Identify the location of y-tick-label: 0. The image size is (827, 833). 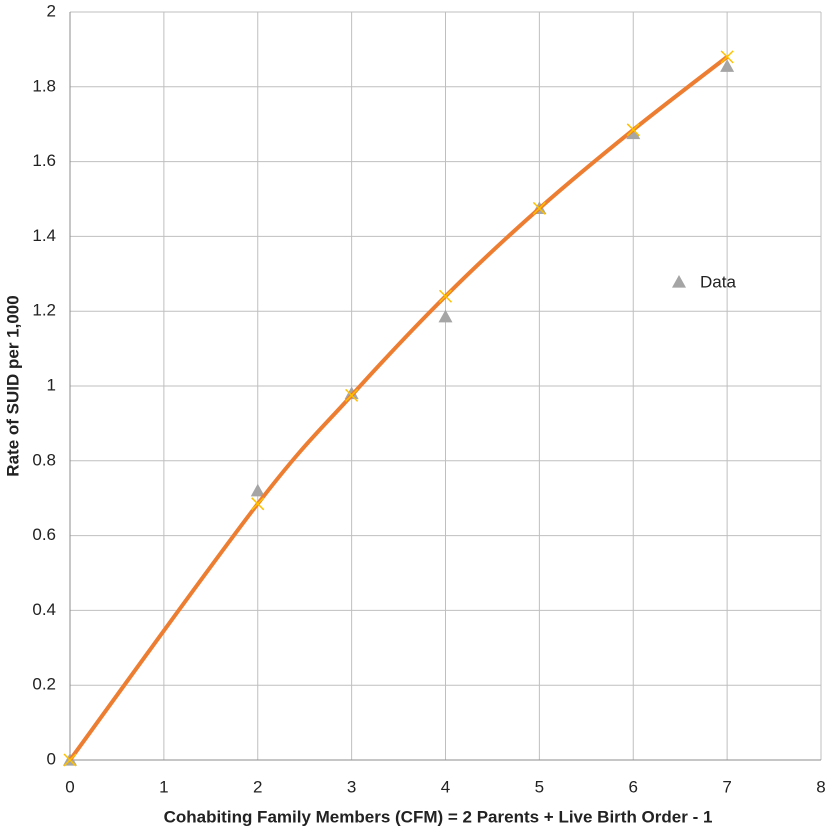
(51, 758).